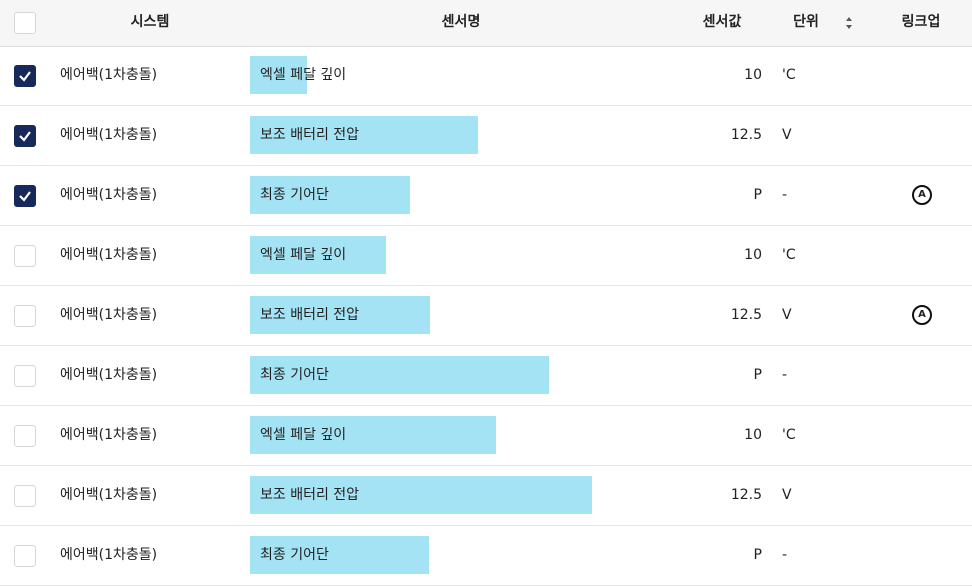 The image size is (972, 586). What do you see at coordinates (722, 22) in the screenshot?
I see `column-header: 센서값` at bounding box center [722, 22].